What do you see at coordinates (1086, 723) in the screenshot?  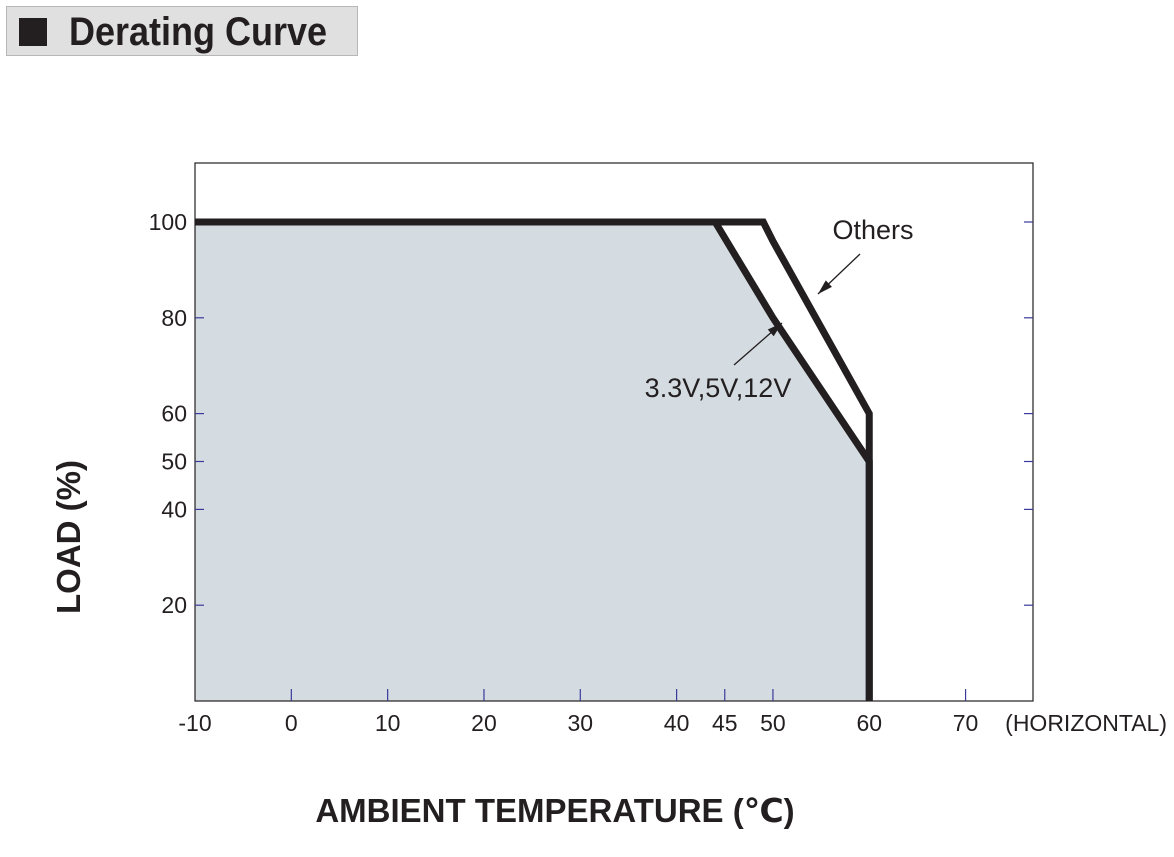 I see `x-axis-note: (HORIZONTAL)` at bounding box center [1086, 723].